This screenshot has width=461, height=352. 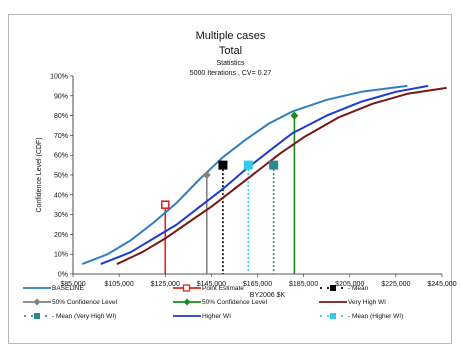 I want to click on legend-label: BASELINE, so click(x=68, y=288).